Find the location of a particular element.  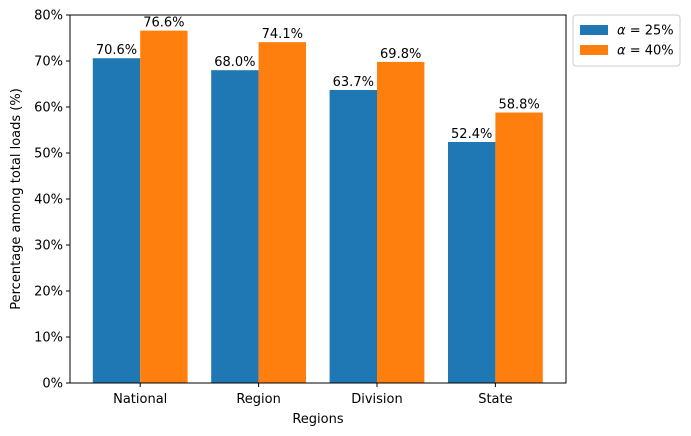

x-axis: National Region Division State is located at coordinates (313, 395).